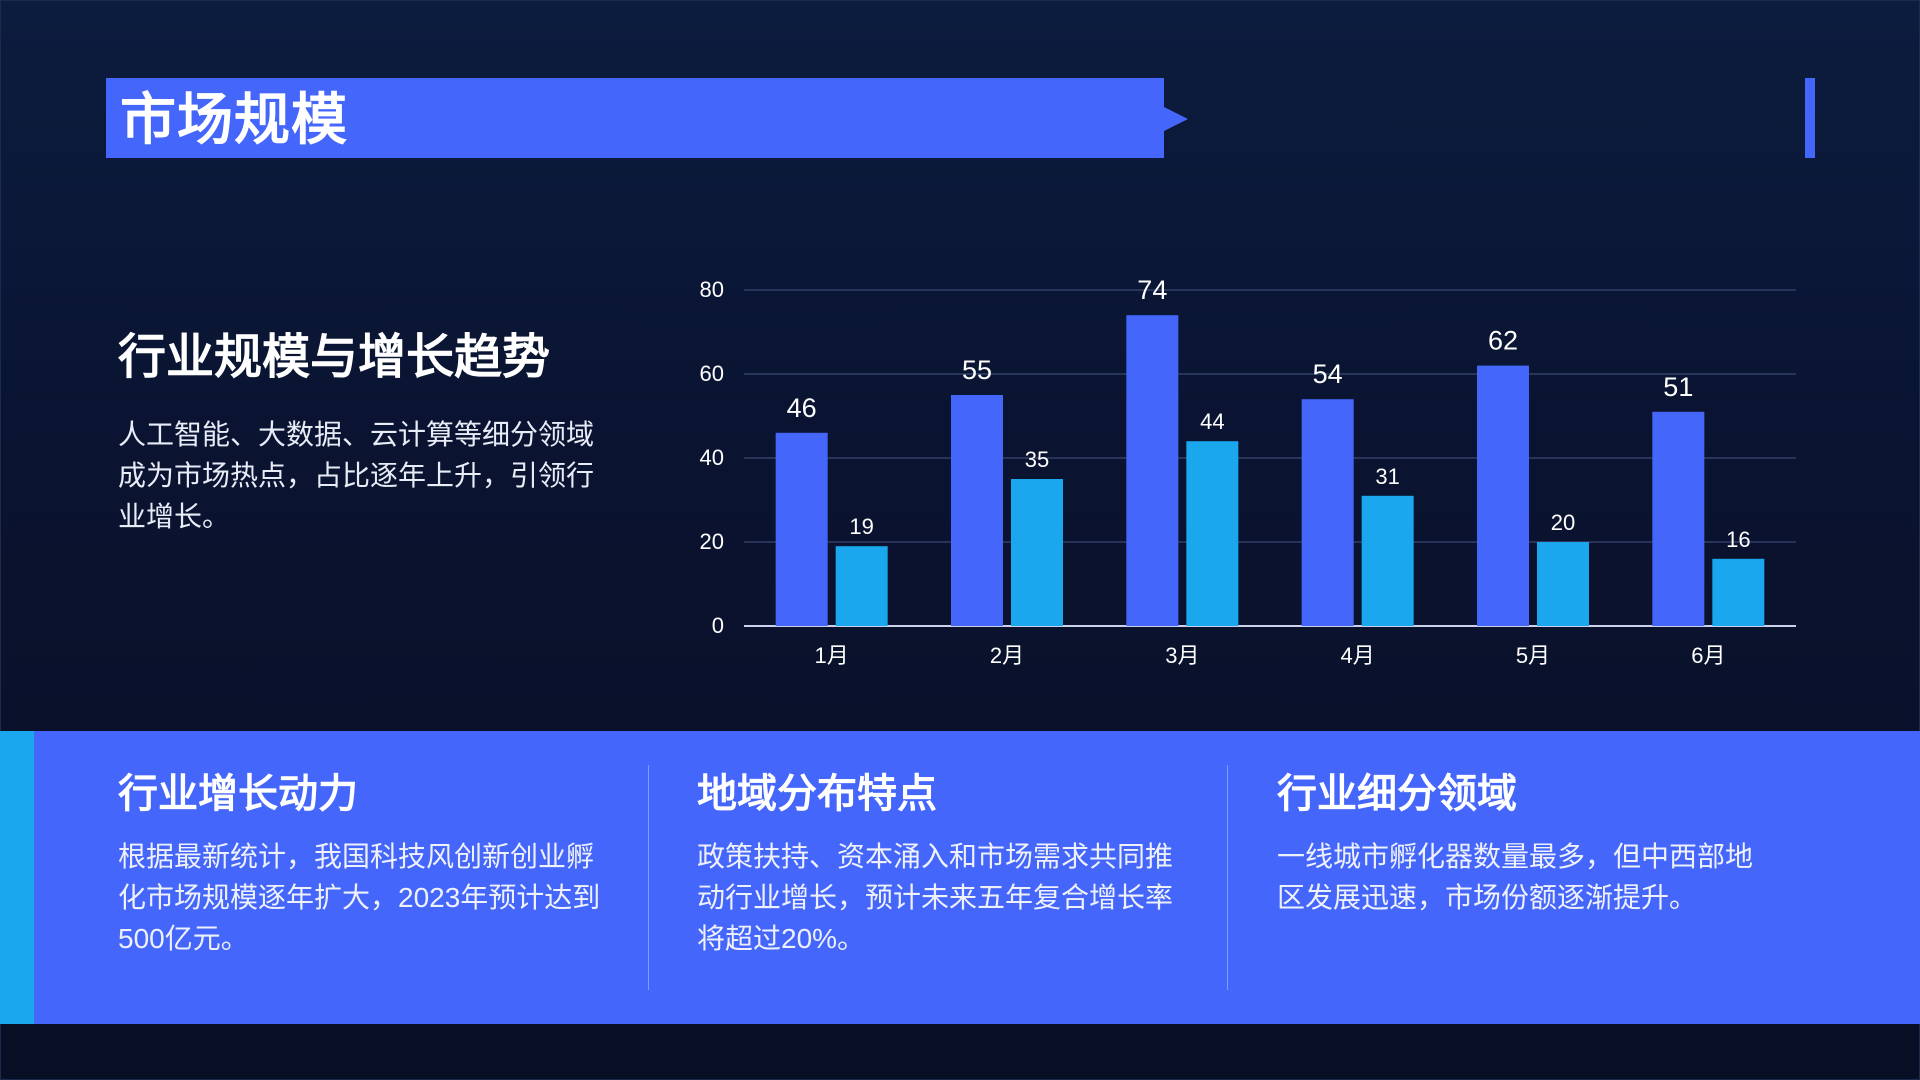 Image resolution: width=1920 pixels, height=1080 pixels. What do you see at coordinates (1515, 877) in the screenshot?
I see `feature-body: 一线城市孵化器数量最多，但中西部地区发展迅速，市场份额逐渐提升。` at bounding box center [1515, 877].